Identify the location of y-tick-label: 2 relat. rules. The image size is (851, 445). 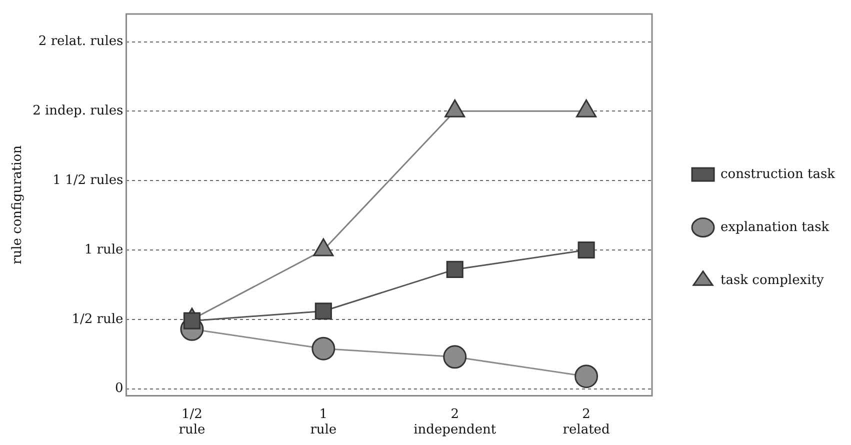
(81, 42).